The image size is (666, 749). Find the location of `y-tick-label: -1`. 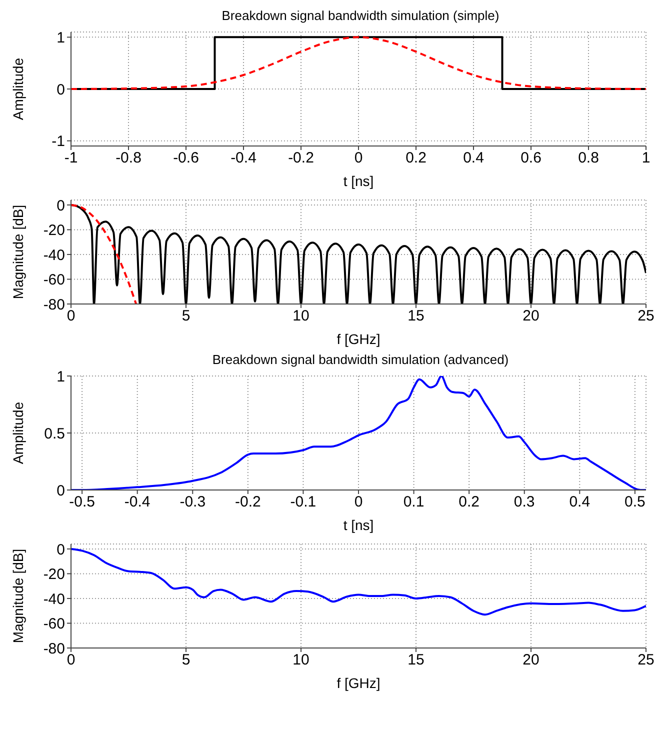

y-tick-label: -1 is located at coordinates (58, 141).